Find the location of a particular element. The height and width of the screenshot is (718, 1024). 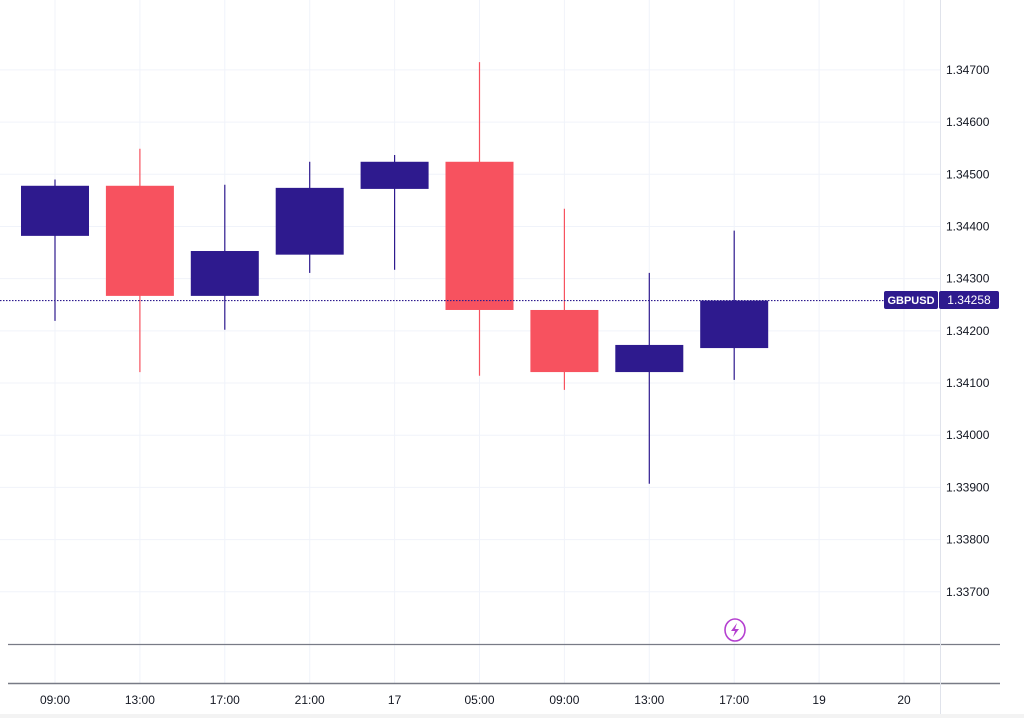

y-tick-label: 1.33700 is located at coordinates (968, 592).